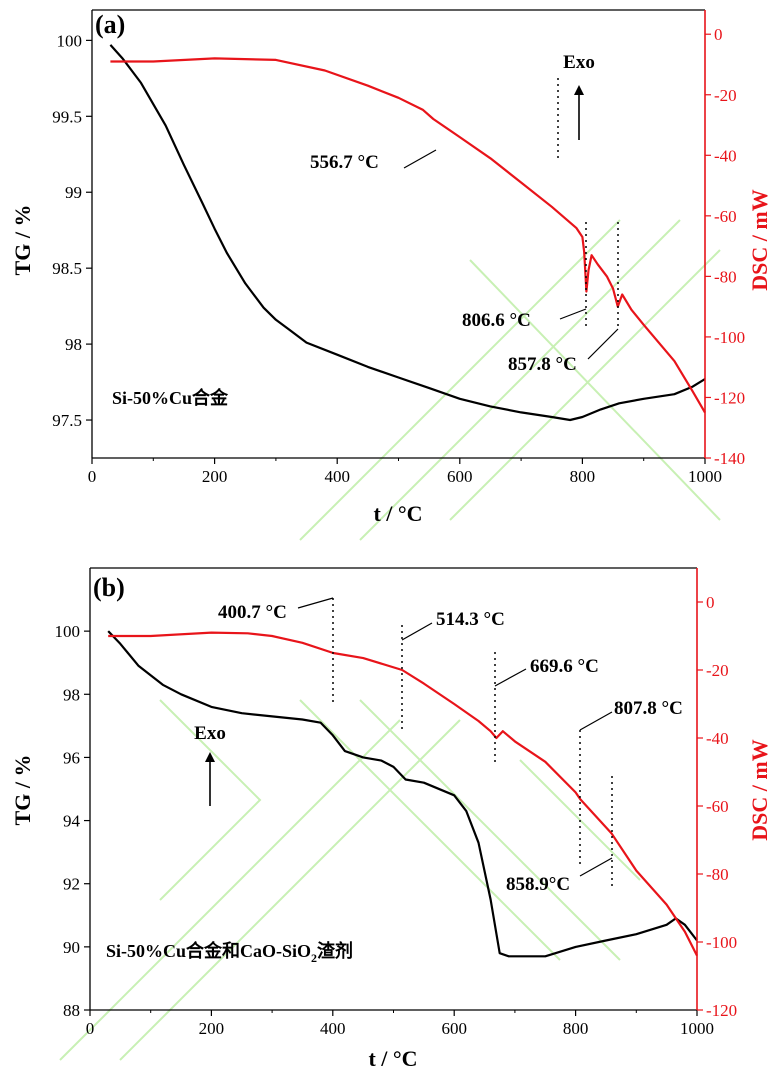  I want to click on panel-a-right-tick-label: -60, so click(725, 216).